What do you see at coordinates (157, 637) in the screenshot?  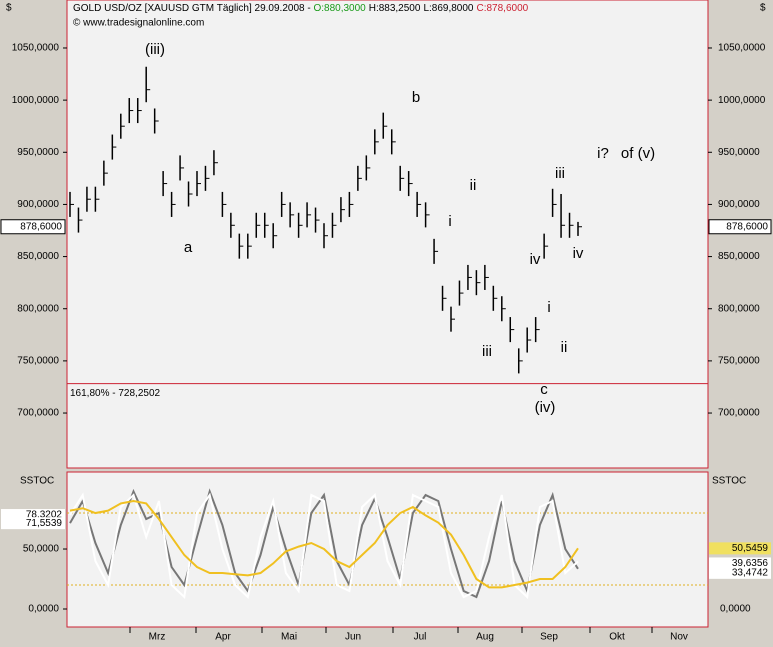 I see `x-tick-label: Mrz` at bounding box center [157, 637].